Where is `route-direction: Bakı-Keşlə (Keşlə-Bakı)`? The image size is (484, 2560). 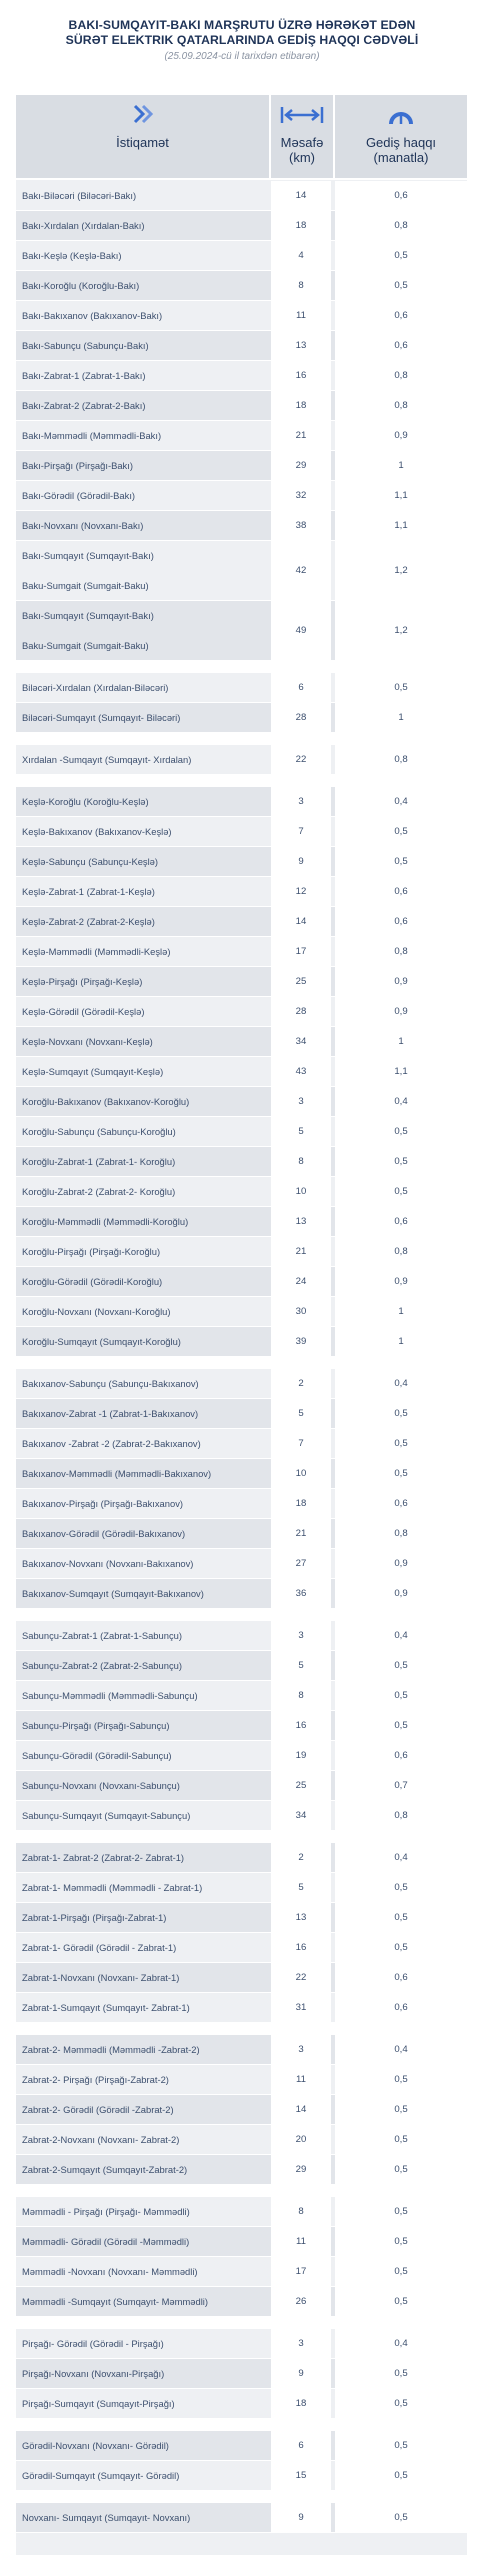
route-direction: Bakı-Keşlə (Keşlə-Bakı) is located at coordinates (144, 256).